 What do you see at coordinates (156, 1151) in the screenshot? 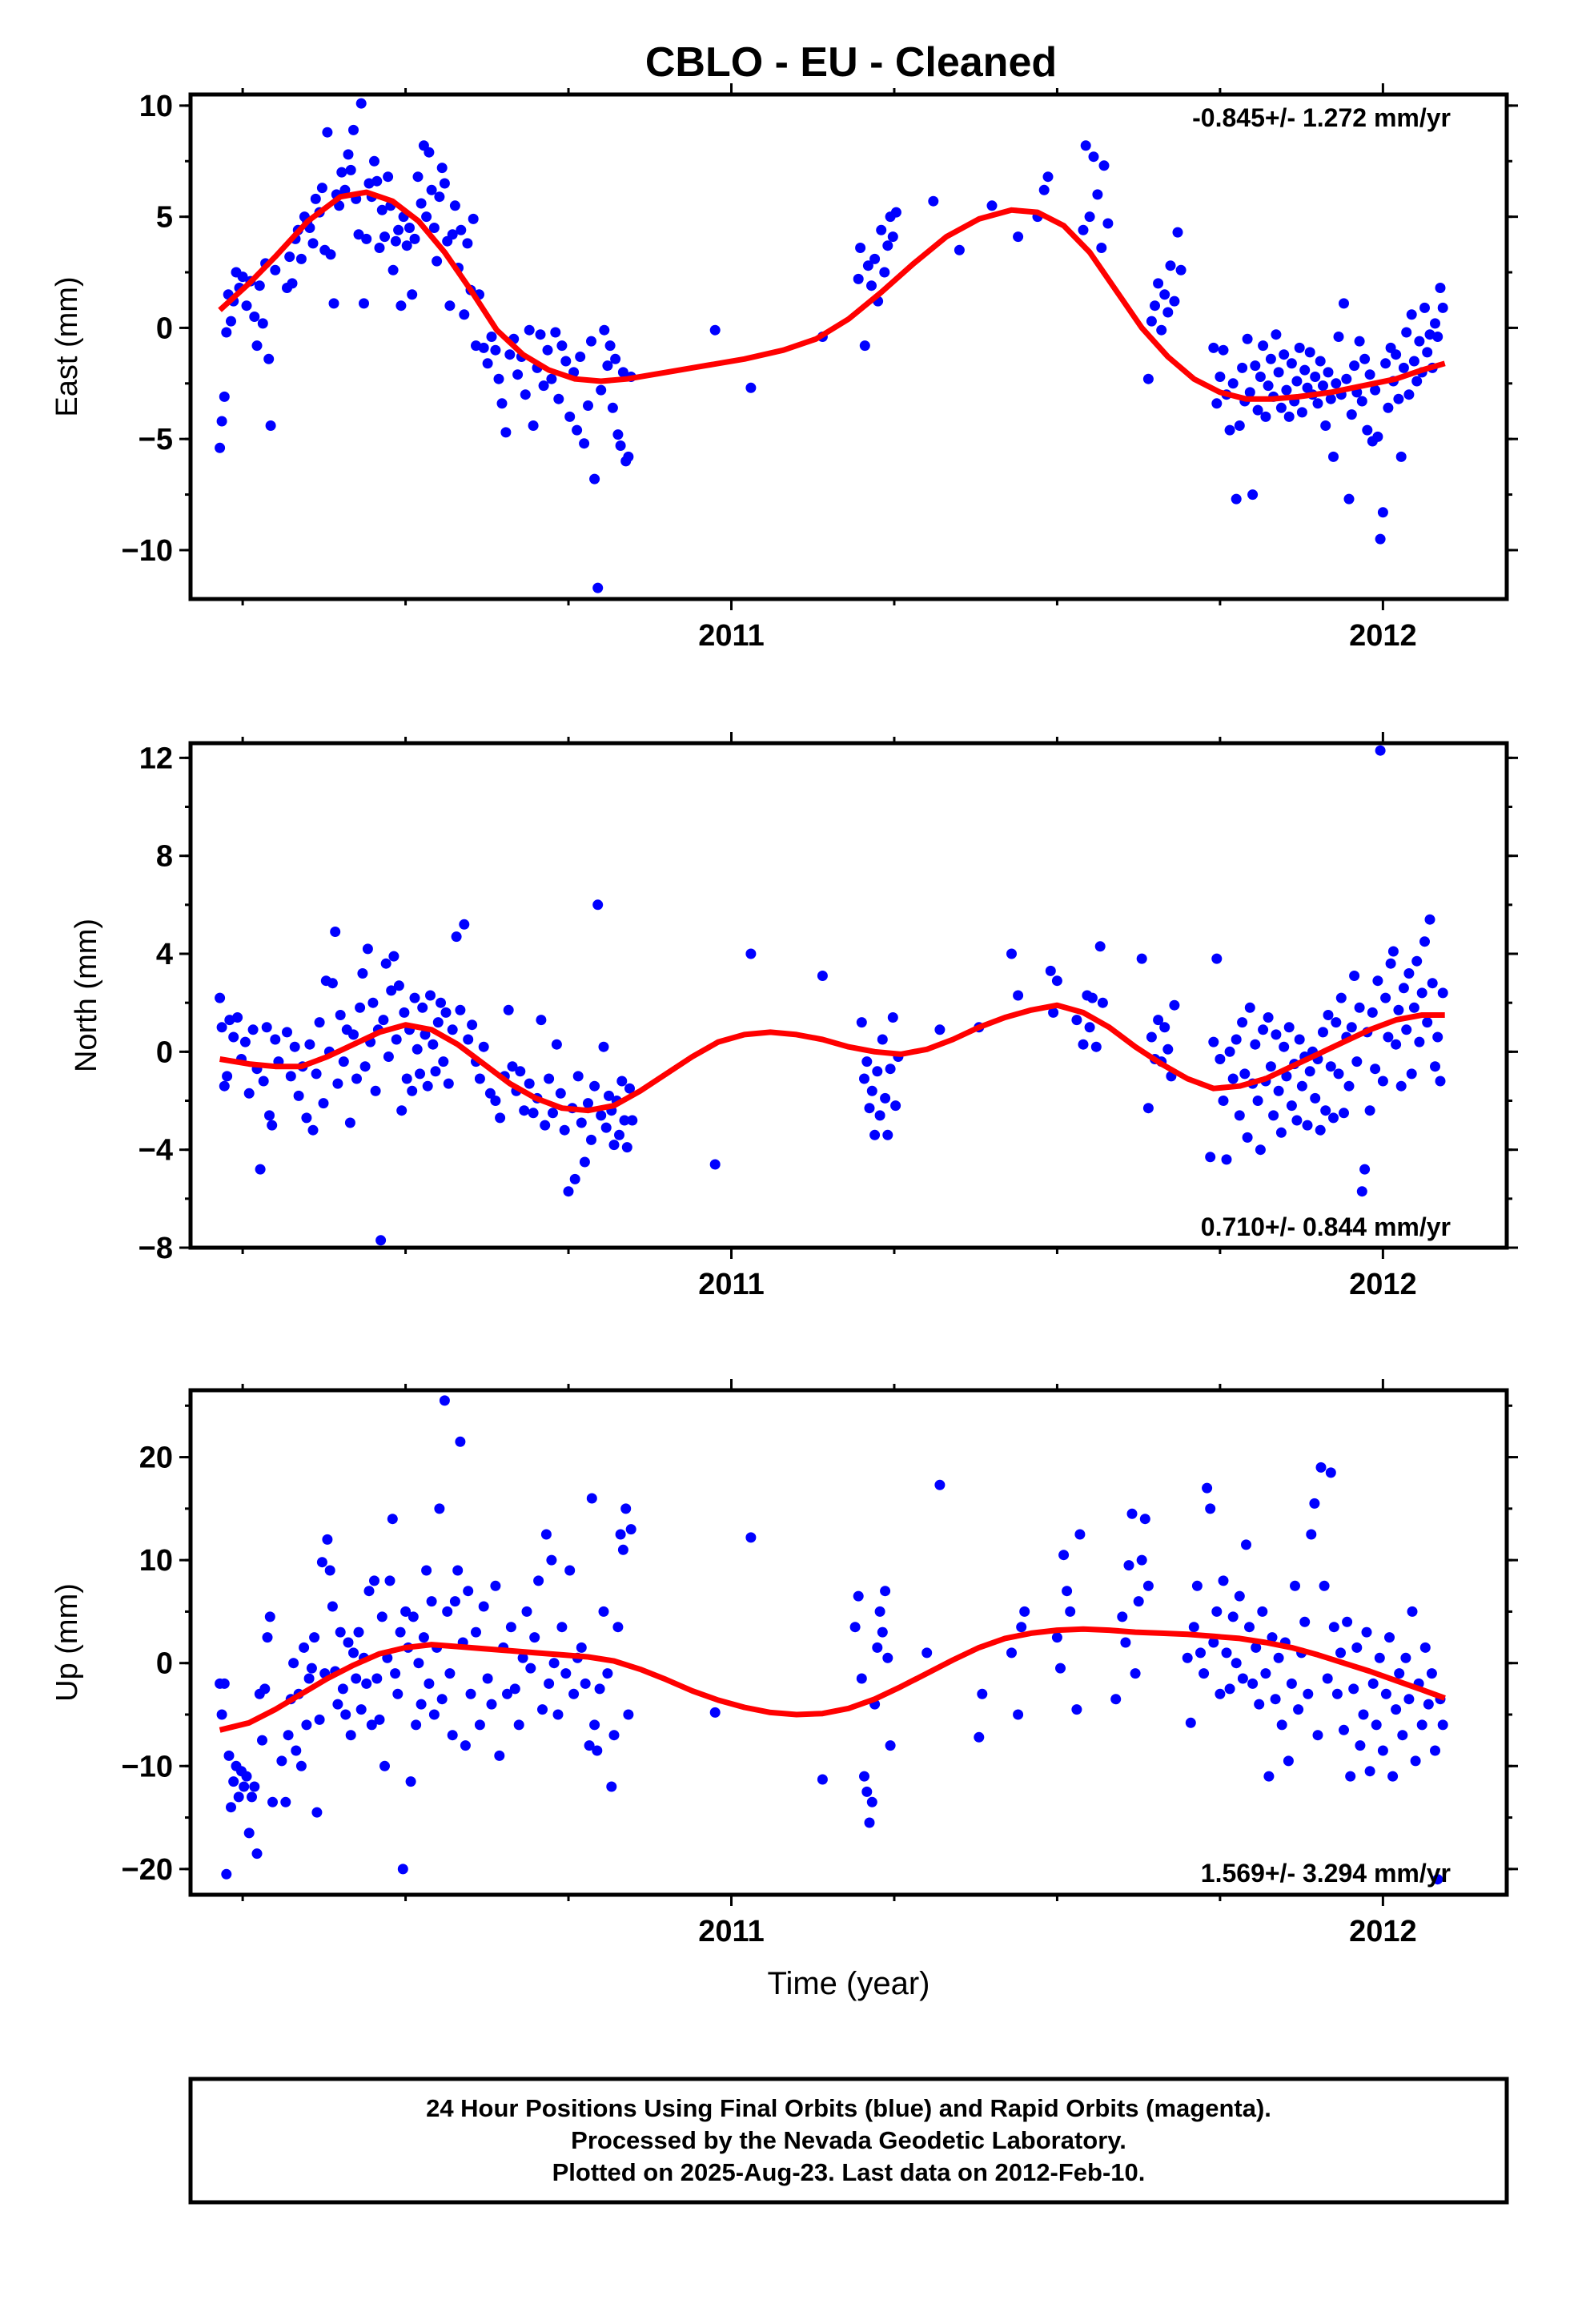
I see `north-ytick-label: −4` at bounding box center [156, 1151].